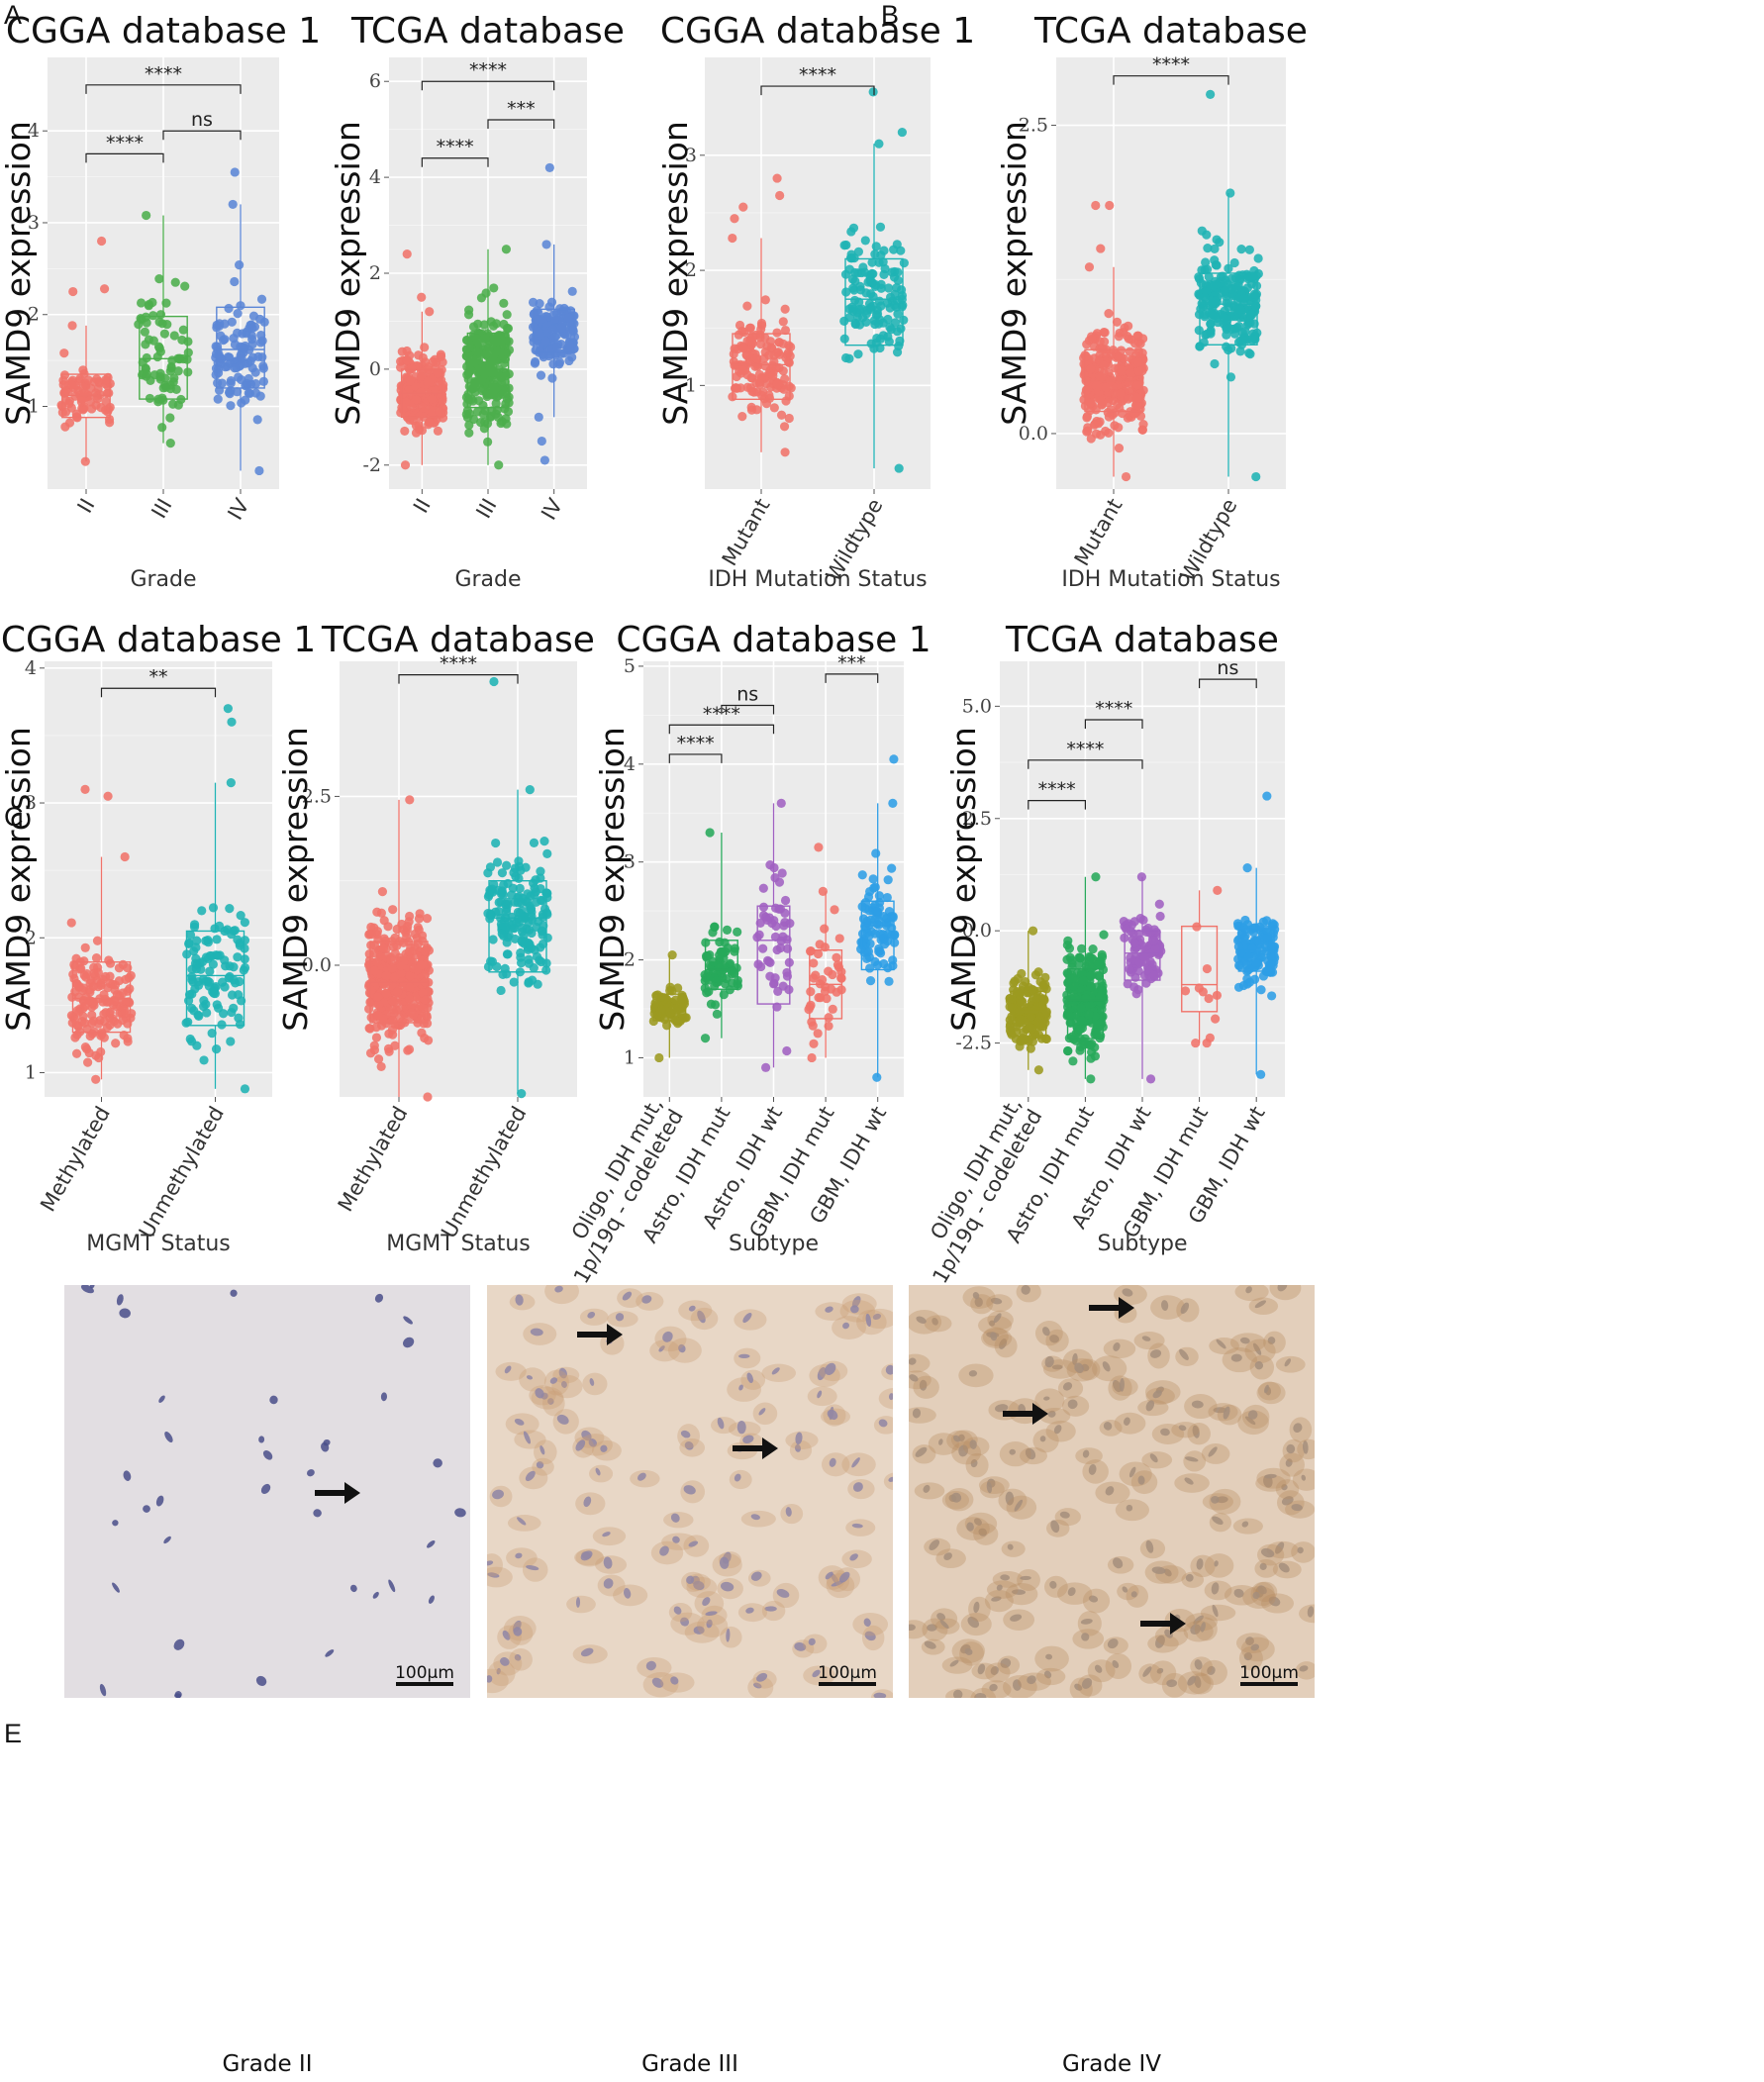  I want to click on y-tick-label: 3, so click(691, 155).